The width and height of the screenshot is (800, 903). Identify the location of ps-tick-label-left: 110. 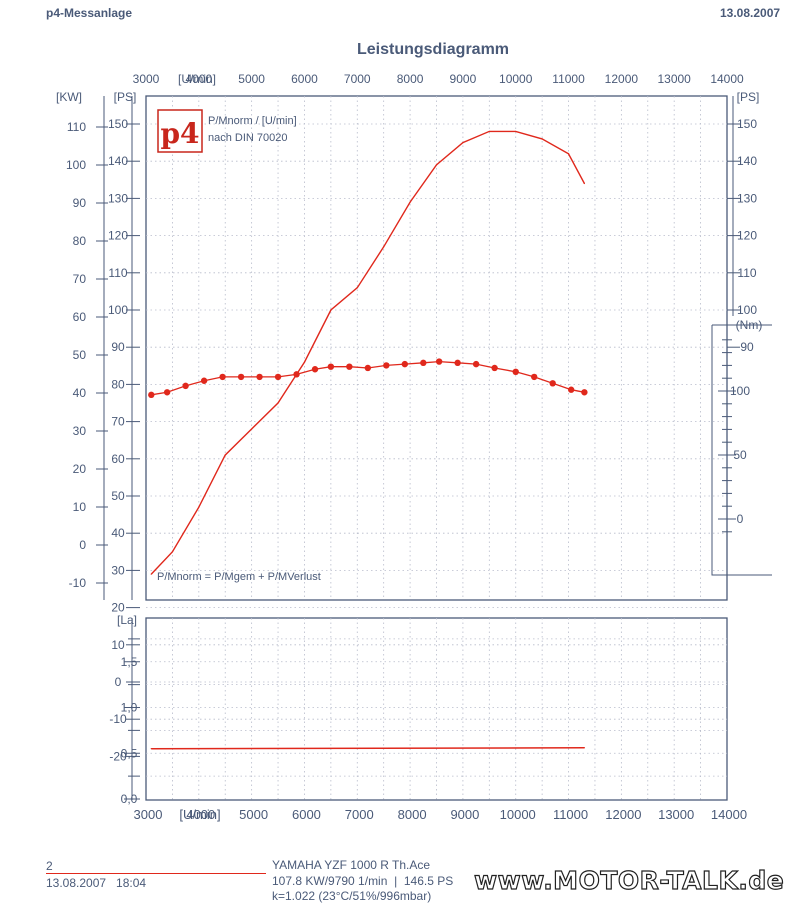
(117, 273).